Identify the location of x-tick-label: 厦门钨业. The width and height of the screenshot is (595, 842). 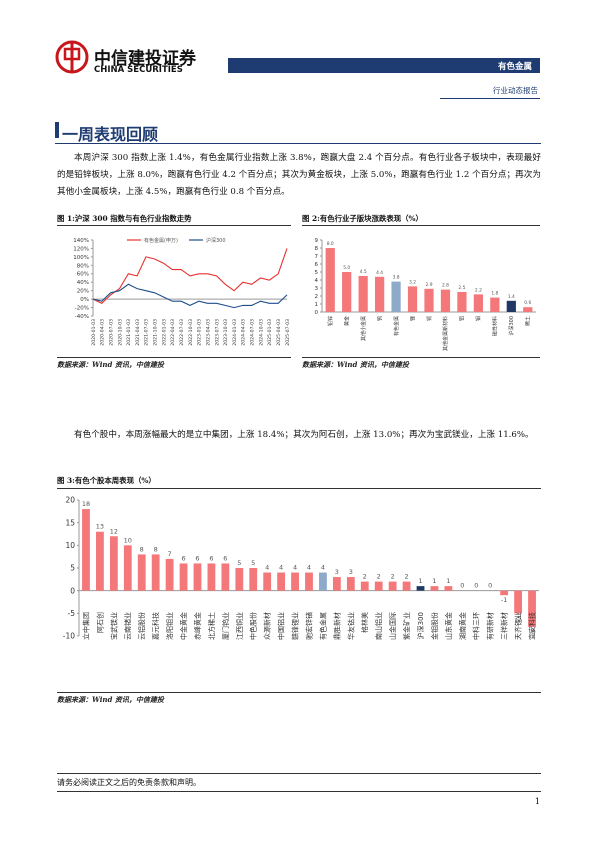
(225, 626).